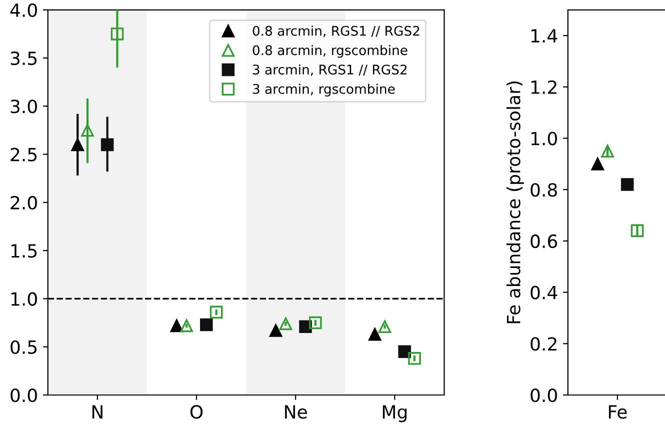  What do you see at coordinates (329, 70) in the screenshot?
I see `legend-label: 3 arcmin, RGS1 // RGS2` at bounding box center [329, 70].